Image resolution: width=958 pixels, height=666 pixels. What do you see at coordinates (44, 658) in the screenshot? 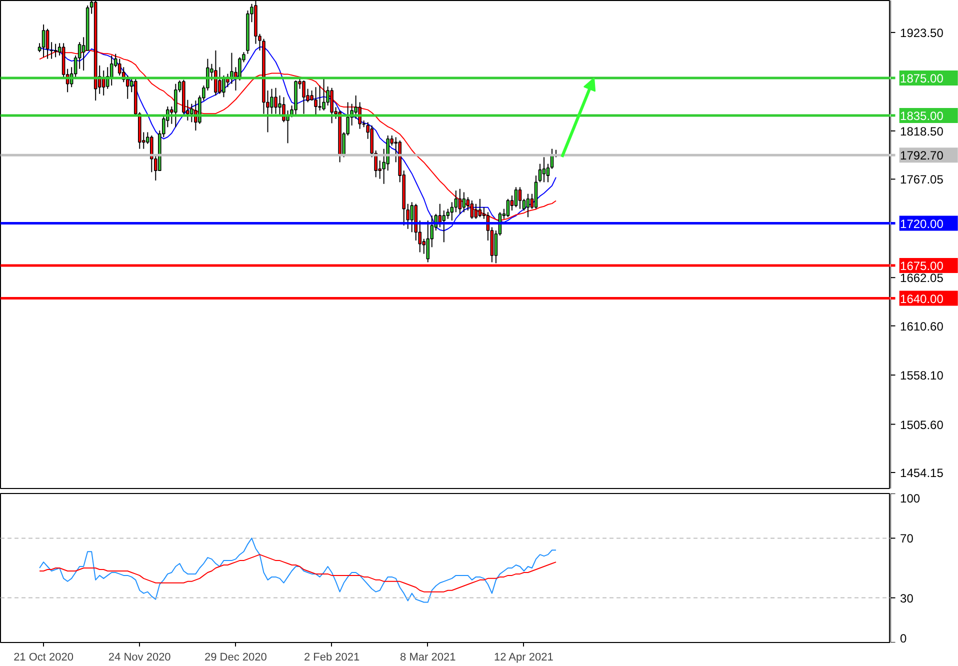
I see `x-tick-label: 21 Oct 2020` at bounding box center [44, 658].